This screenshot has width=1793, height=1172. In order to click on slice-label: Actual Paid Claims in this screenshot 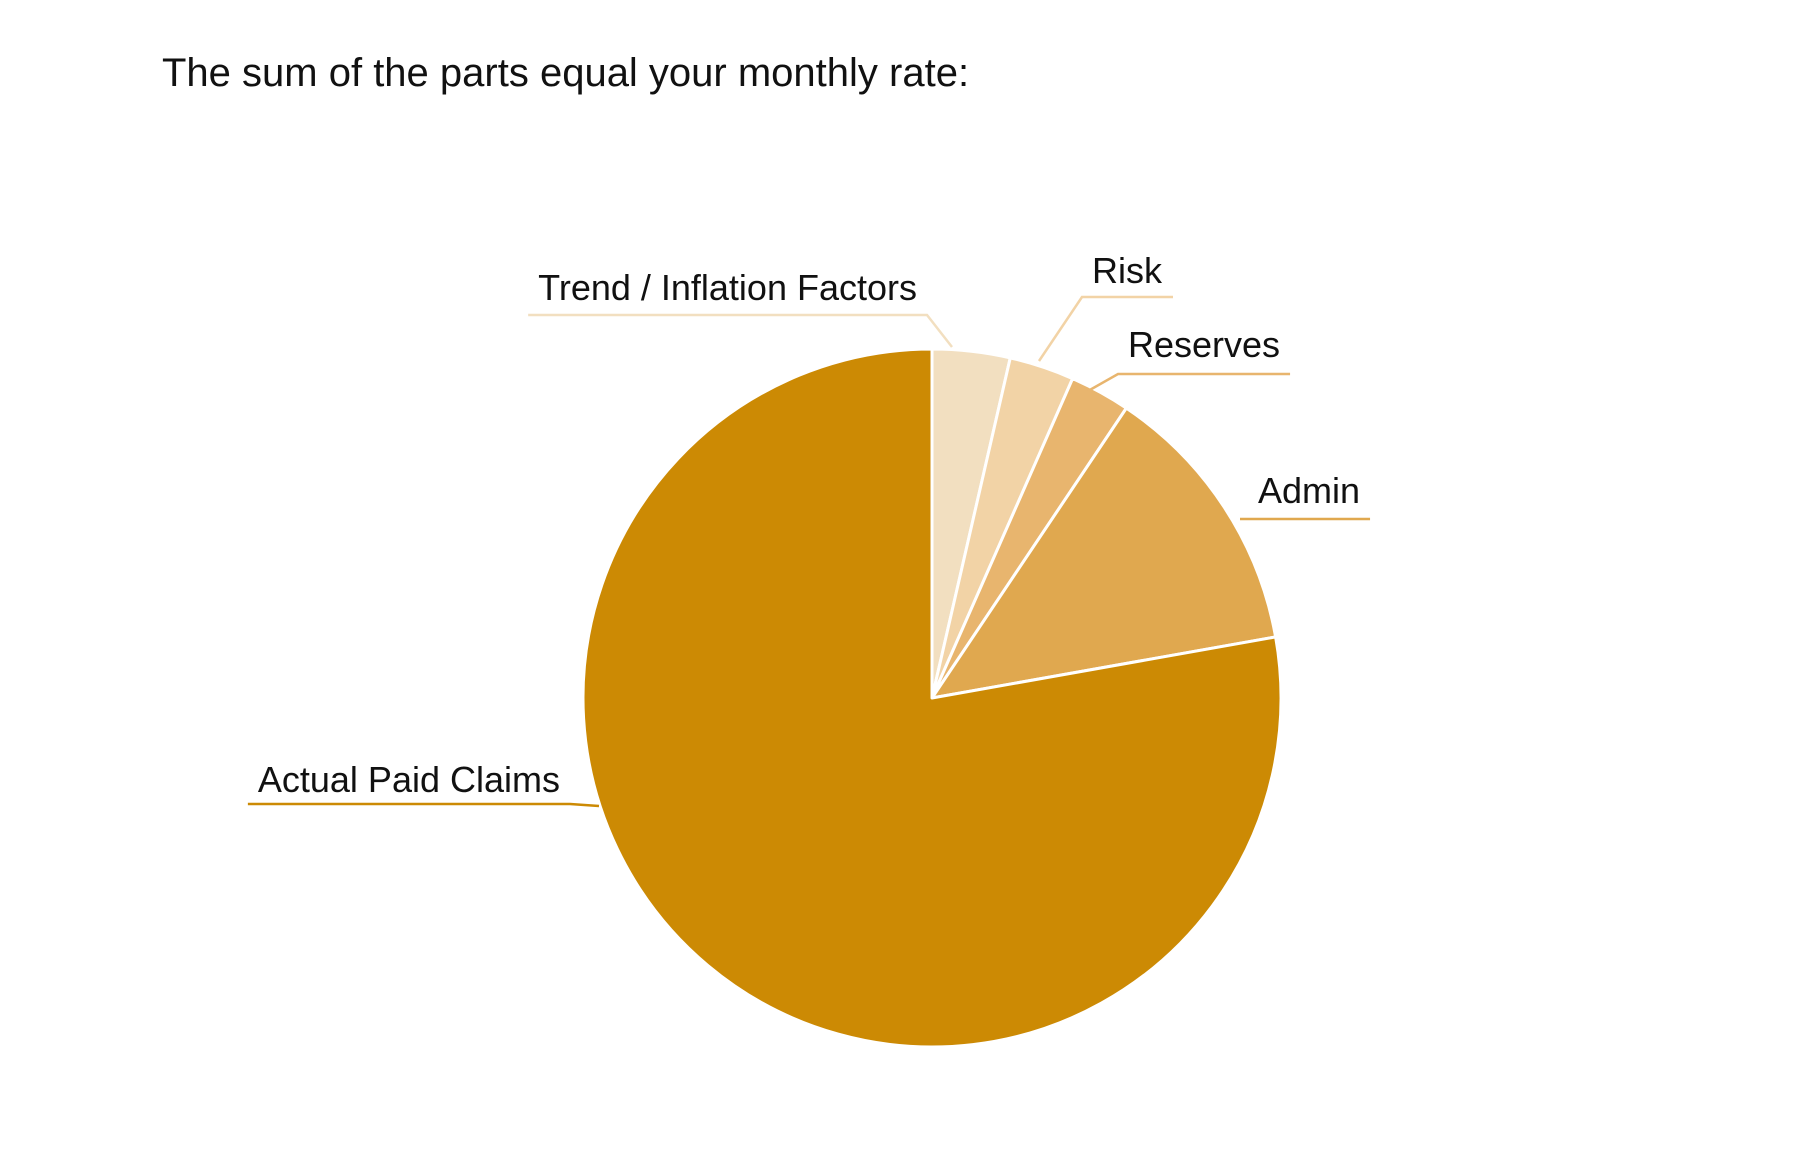, I will do `click(409, 779)`.